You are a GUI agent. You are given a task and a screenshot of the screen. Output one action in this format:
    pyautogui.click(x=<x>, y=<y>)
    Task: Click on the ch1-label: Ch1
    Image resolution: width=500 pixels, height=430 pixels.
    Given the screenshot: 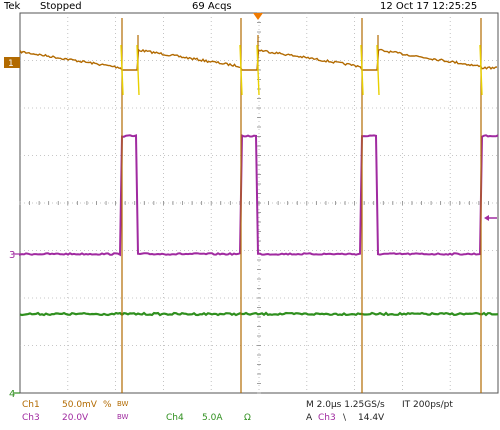 What is the action you would take?
    pyautogui.click(x=31, y=405)
    